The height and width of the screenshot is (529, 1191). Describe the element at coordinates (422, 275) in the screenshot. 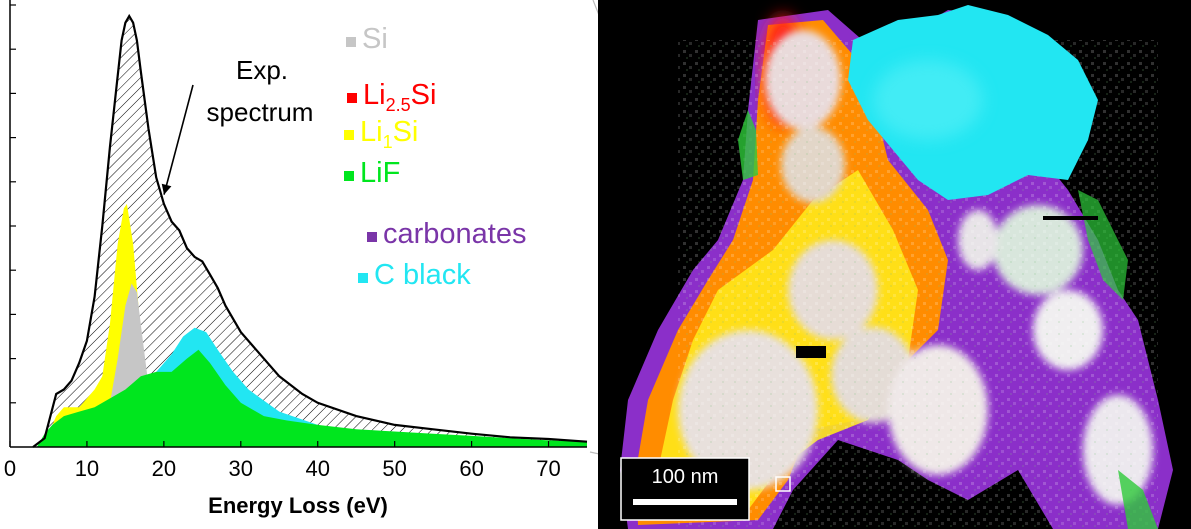

I see `legend-label: C black` at that location.